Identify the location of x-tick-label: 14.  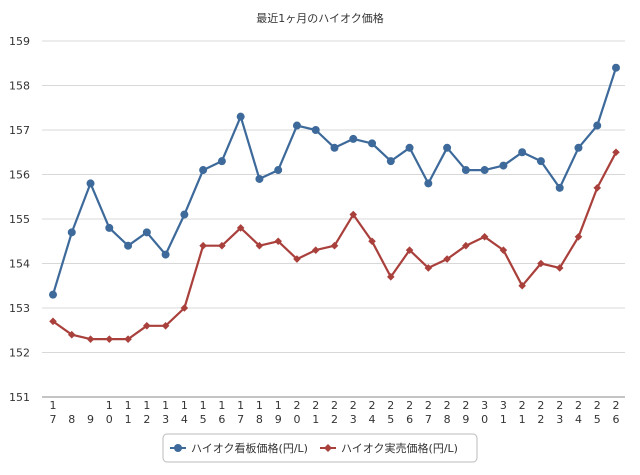
(184, 412).